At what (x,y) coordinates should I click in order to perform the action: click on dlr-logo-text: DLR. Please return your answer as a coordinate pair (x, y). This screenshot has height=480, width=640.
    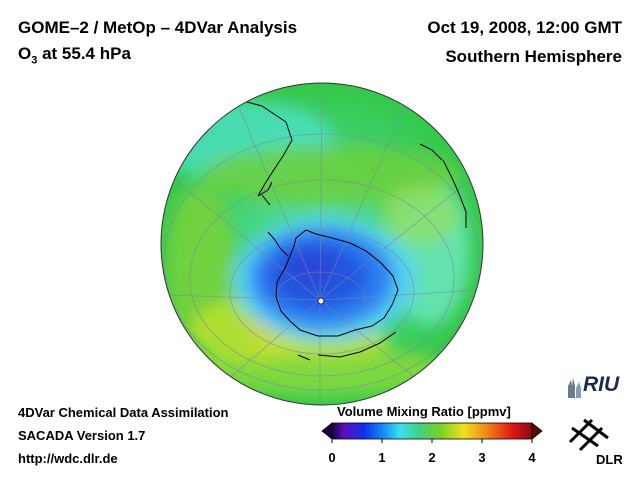
    Looking at the image, I should click on (609, 459).